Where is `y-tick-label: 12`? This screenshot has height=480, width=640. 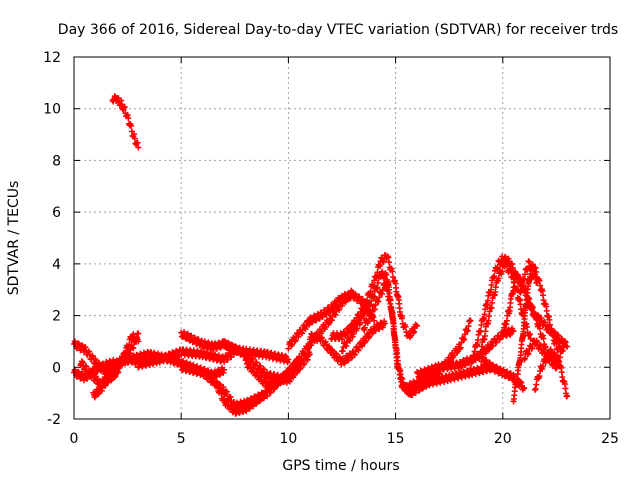
y-tick-label: 12 is located at coordinates (52, 58).